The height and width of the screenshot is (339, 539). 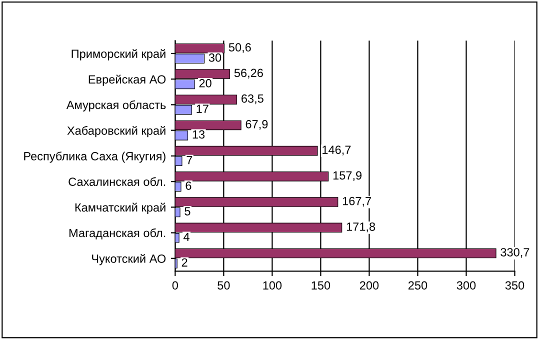 I want to click on y-tick-label: Магаданская обл., so click(x=117, y=234).